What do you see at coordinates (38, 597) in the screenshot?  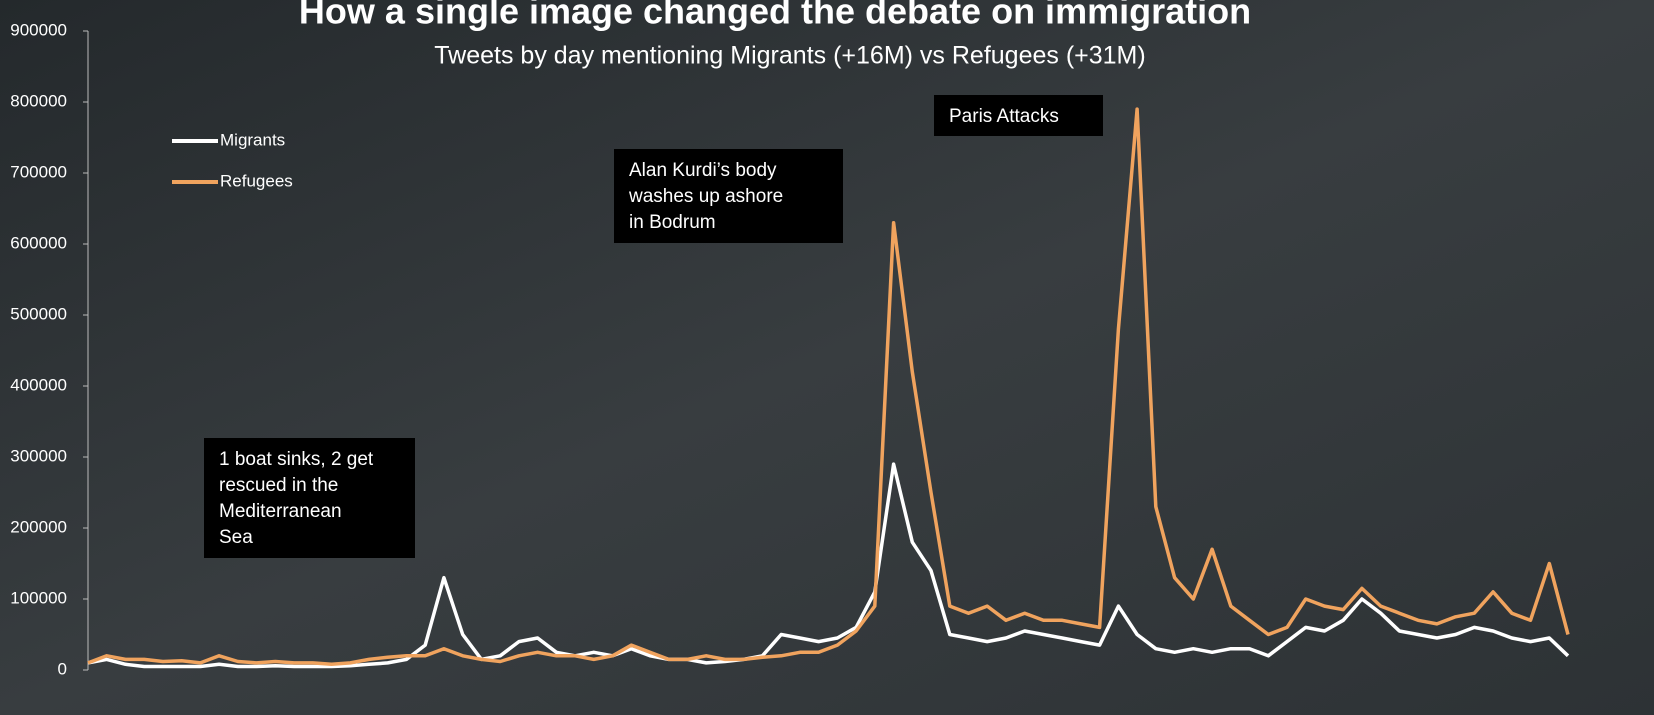 I see `y-tick-label: 100000` at bounding box center [38, 597].